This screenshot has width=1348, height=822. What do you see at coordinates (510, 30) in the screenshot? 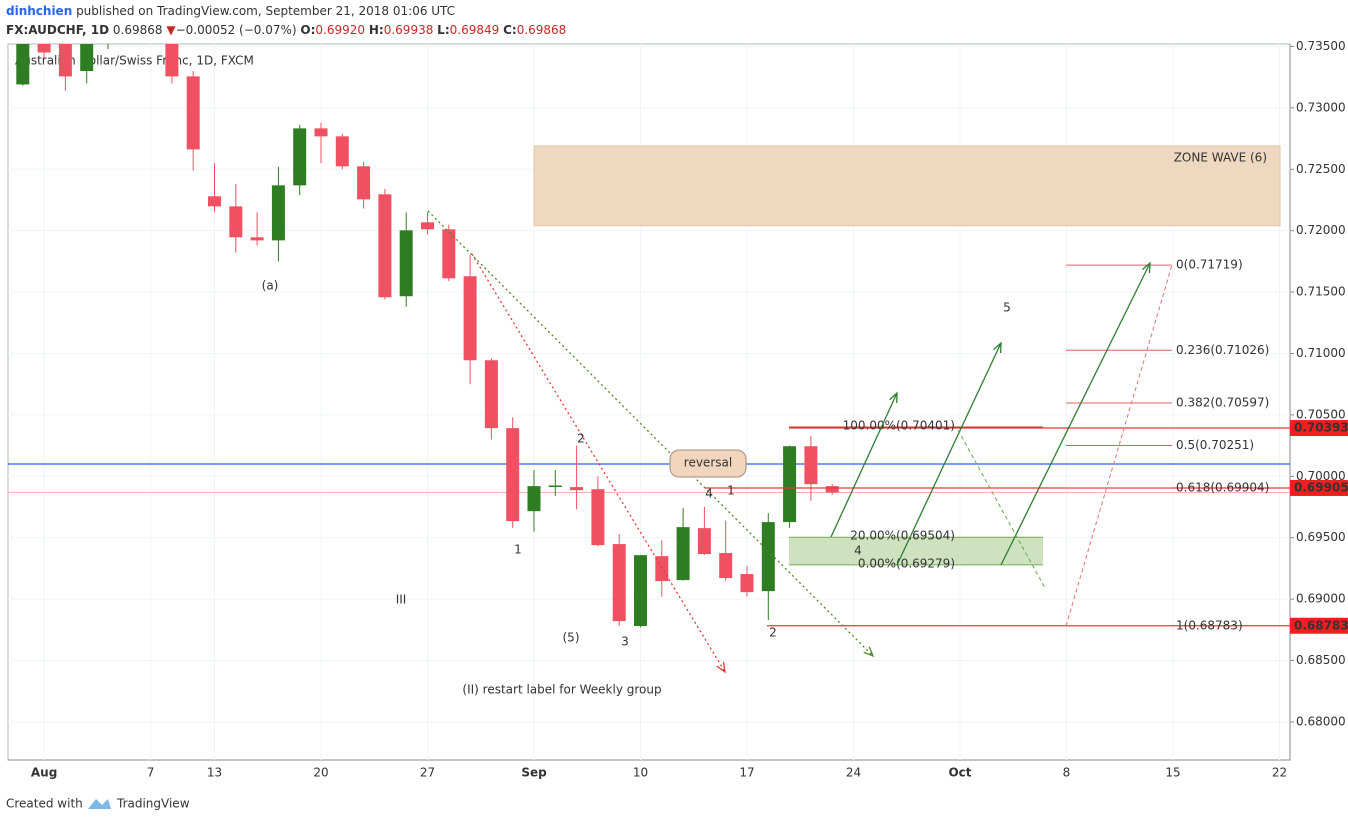
I see `c-label: C:` at bounding box center [510, 30].